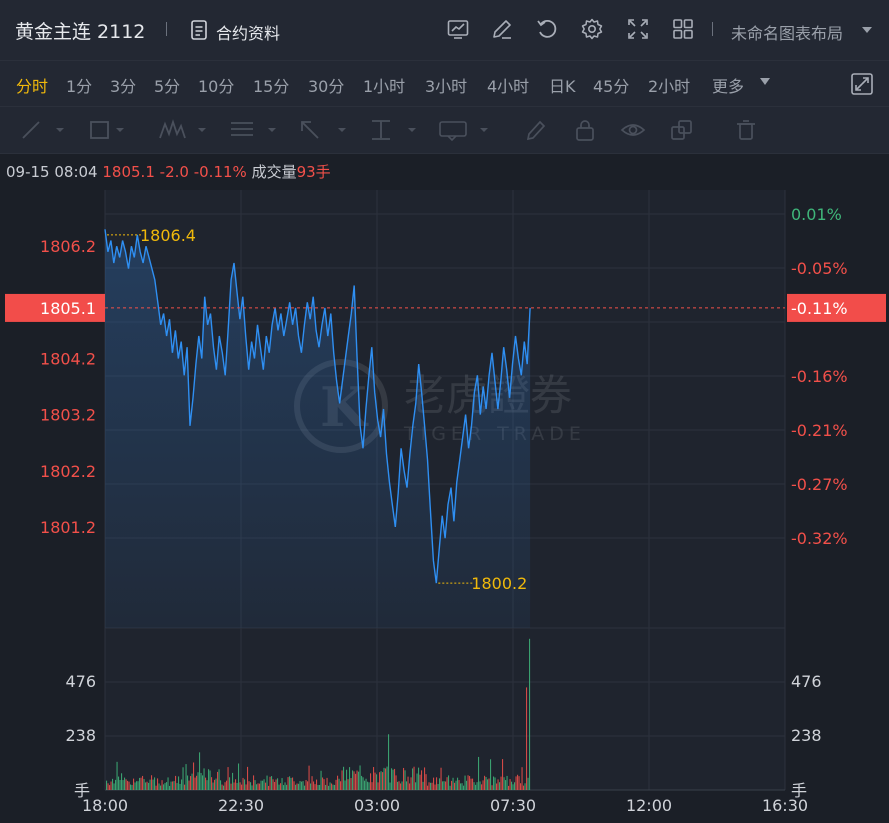 Image resolution: width=889 pixels, height=823 pixels. I want to click on trash-icon, so click(746, 130).